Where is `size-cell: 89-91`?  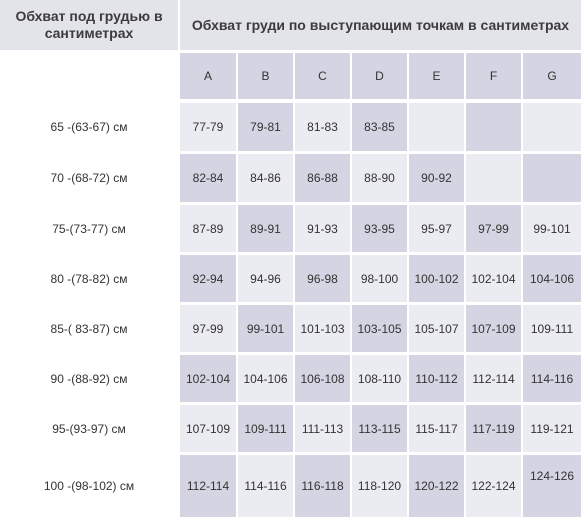 size-cell: 89-91 is located at coordinates (265, 228).